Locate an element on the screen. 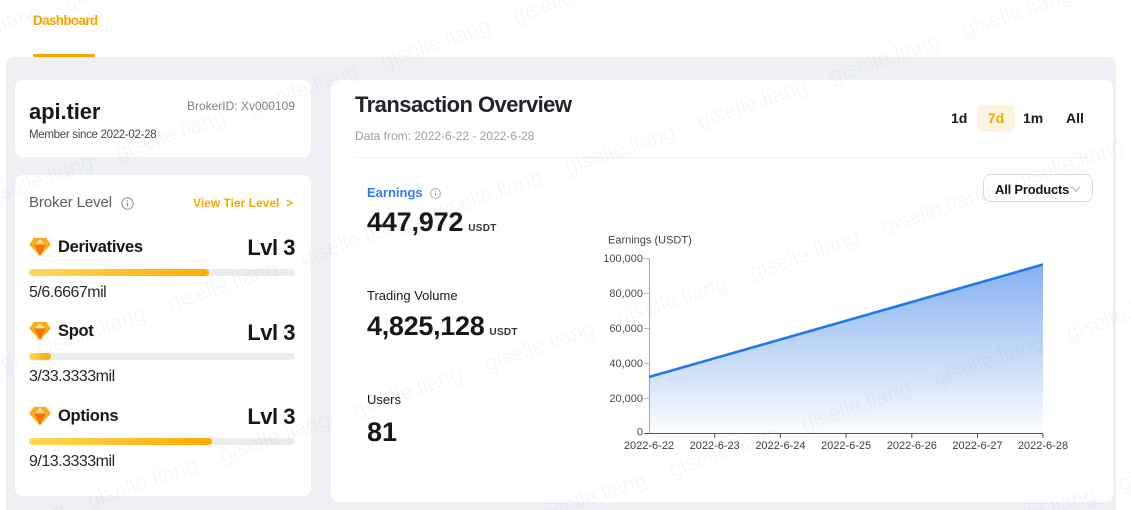 This screenshot has width=1131, height=510. svg-text: 20,000 is located at coordinates (626, 399).